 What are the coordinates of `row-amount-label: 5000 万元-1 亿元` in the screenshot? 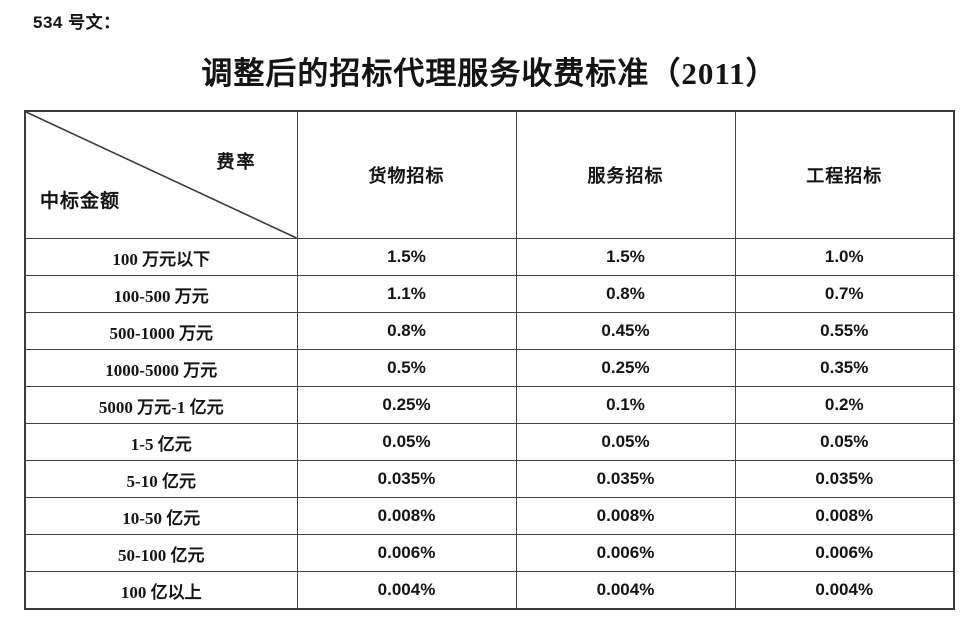 It's located at (161, 405).